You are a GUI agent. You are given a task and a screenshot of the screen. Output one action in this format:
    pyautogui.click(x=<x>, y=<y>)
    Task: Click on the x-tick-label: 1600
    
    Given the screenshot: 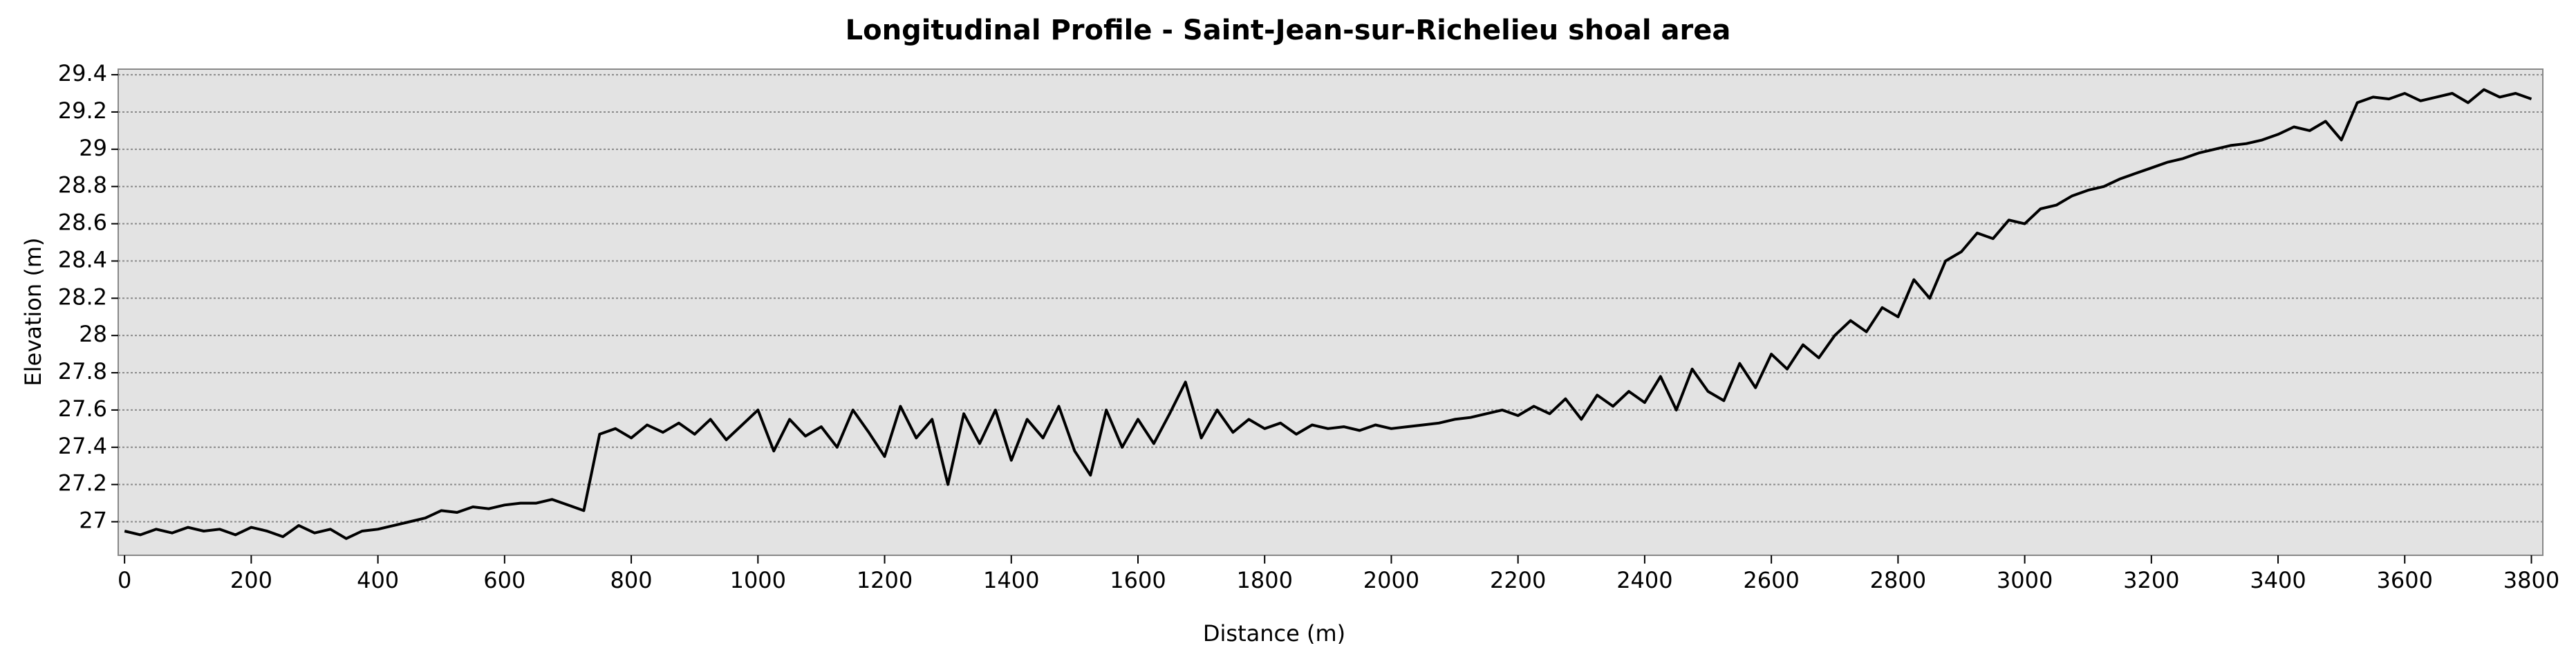 What is the action you would take?
    pyautogui.click(x=1138, y=580)
    